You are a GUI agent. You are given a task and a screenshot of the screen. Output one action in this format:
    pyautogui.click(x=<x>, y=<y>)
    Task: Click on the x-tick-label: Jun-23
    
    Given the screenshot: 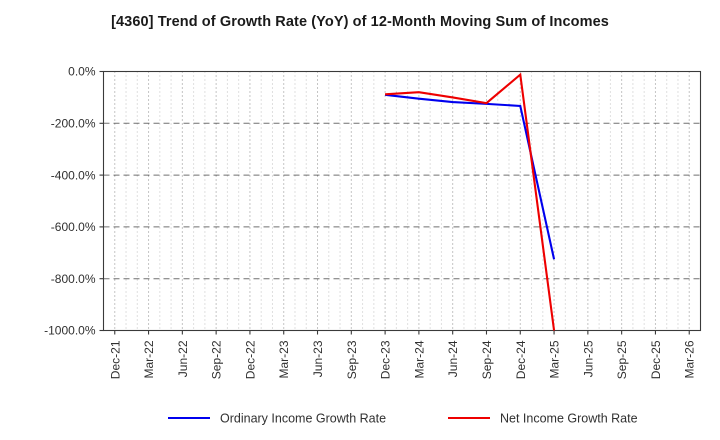 What is the action you would take?
    pyautogui.click(x=318, y=358)
    